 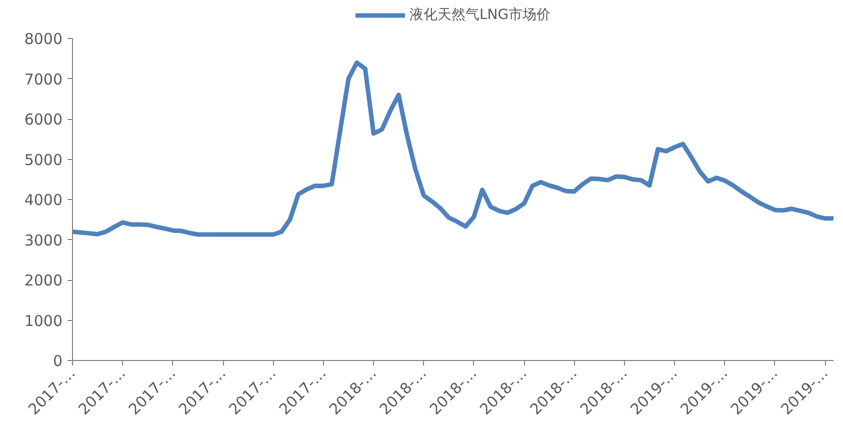 What do you see at coordinates (43, 321) in the screenshot?
I see `y-tick-label: 1000` at bounding box center [43, 321].